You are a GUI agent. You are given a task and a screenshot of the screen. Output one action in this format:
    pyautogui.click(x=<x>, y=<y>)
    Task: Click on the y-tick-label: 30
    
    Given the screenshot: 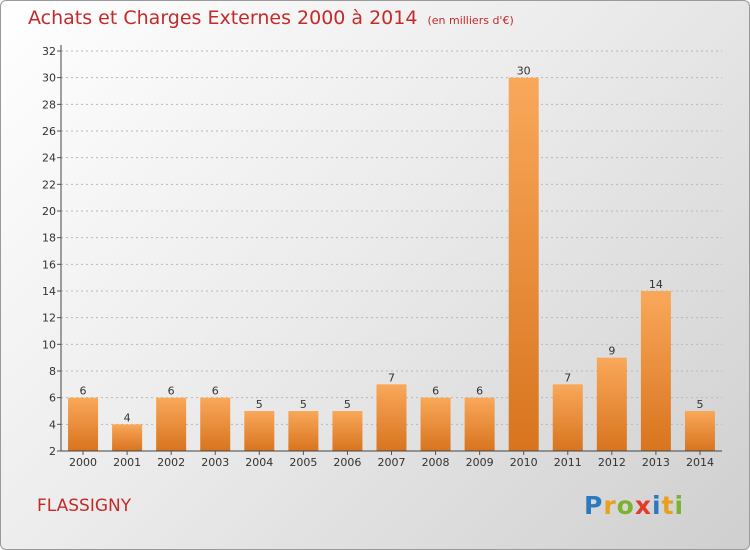 What is the action you would take?
    pyautogui.click(x=49, y=78)
    